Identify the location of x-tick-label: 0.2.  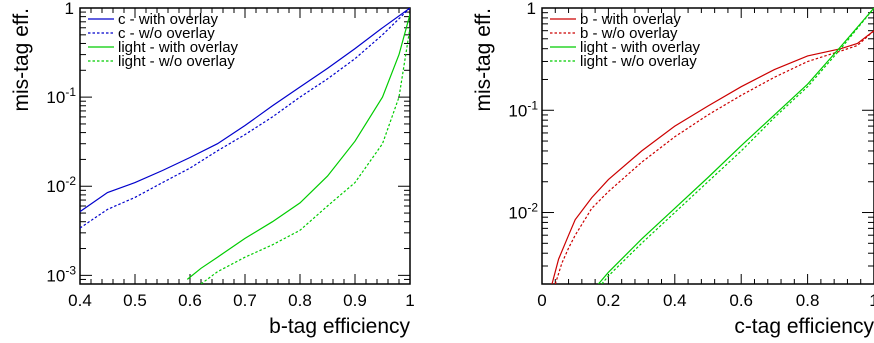
(609, 300).